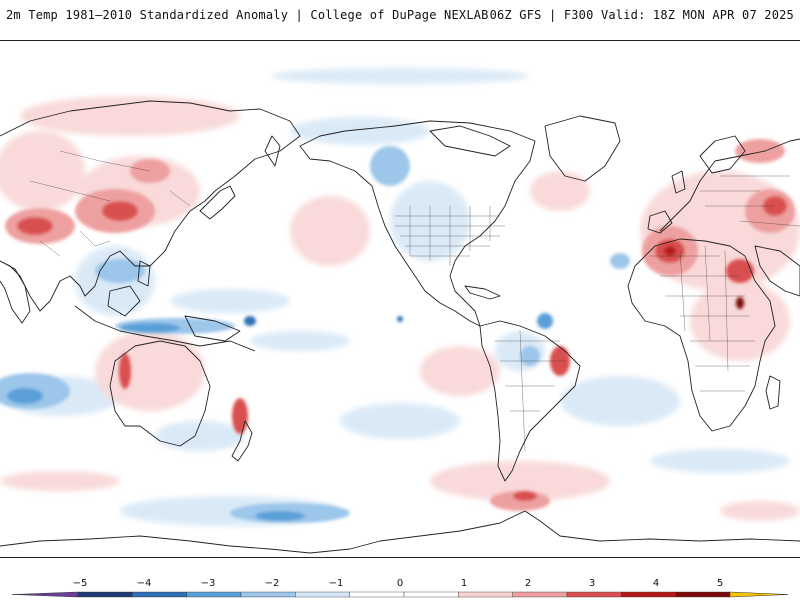 The image size is (800, 600). I want to click on colorbar-tick-label: −4, so click(144, 583).